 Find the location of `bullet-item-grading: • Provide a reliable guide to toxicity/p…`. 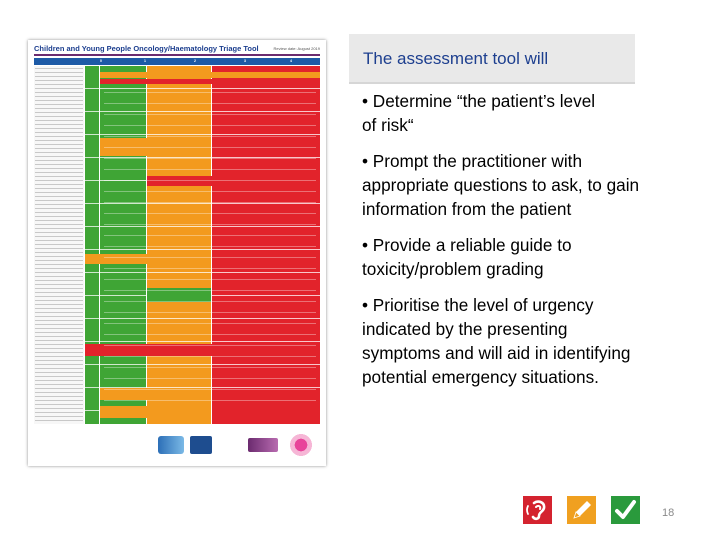

bullet-item-grading: • Provide a reliable guide to toxicity/p… is located at coordinates (467, 257).